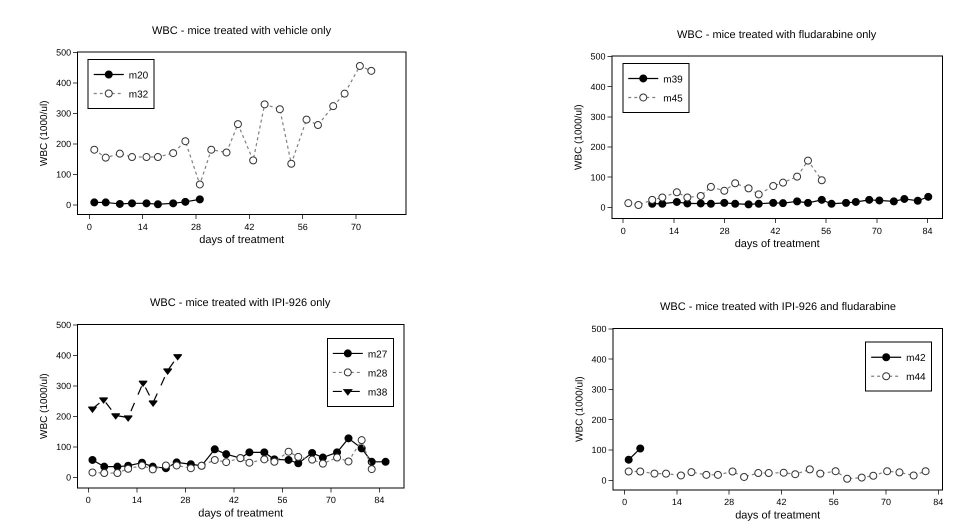 The width and height of the screenshot is (969, 528). I want to click on legend-label: m42, so click(916, 358).